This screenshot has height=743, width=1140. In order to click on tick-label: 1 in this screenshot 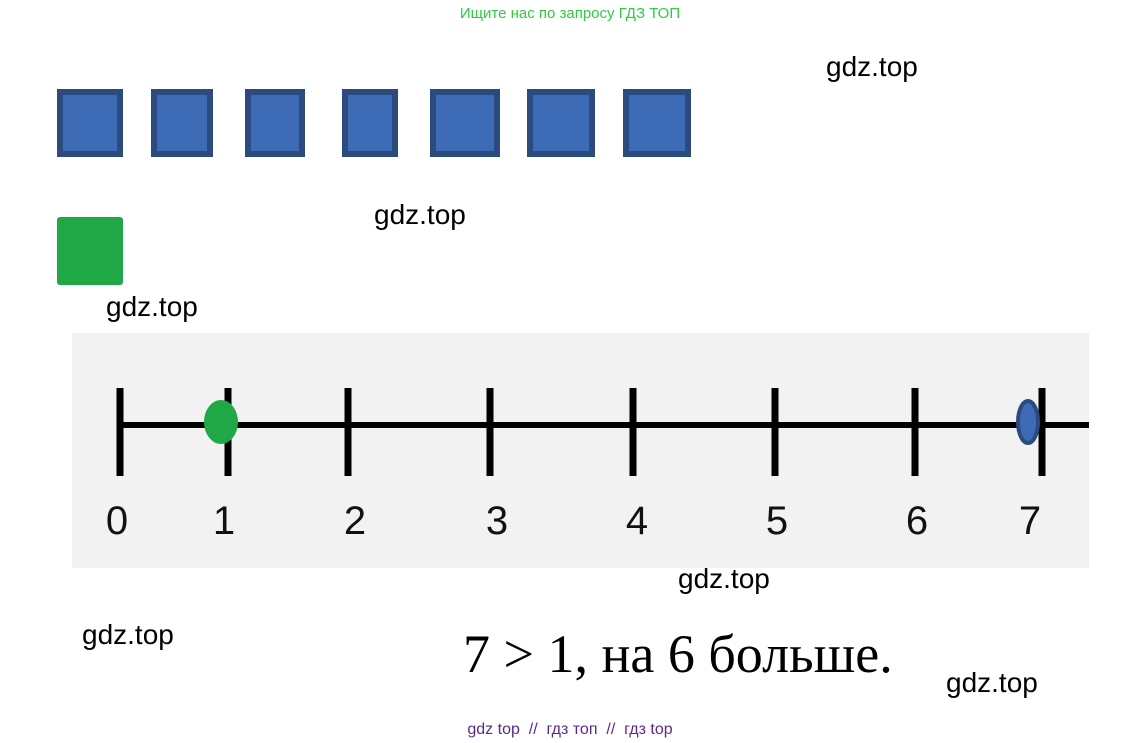, I will do `click(224, 521)`.